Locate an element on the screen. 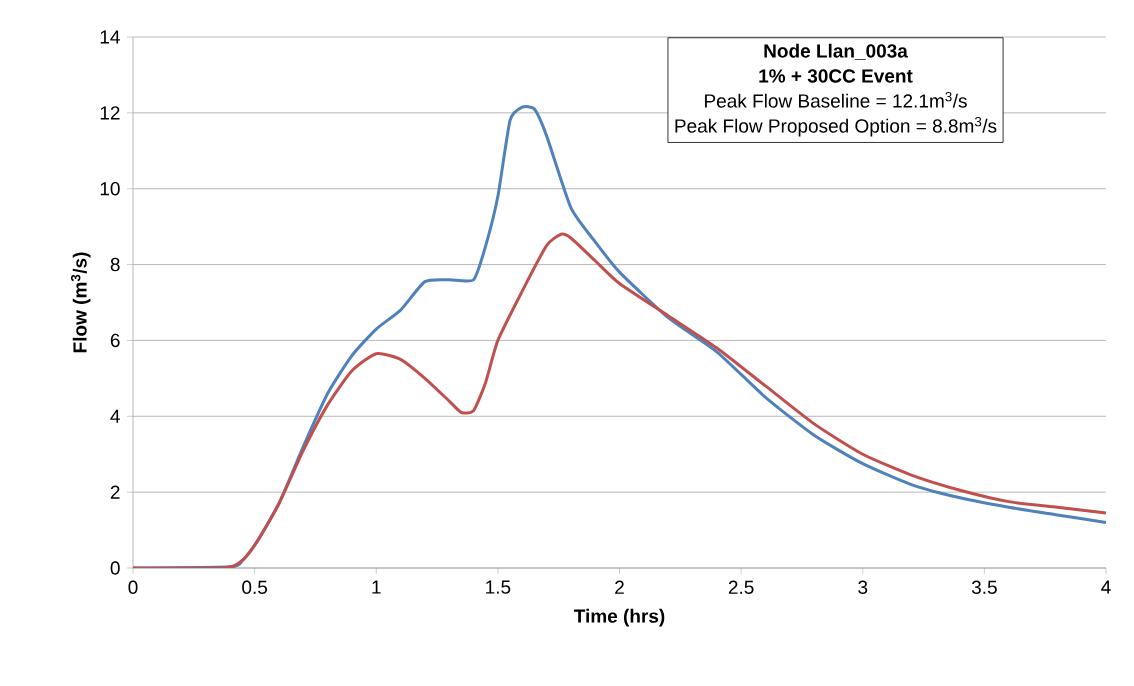 The width and height of the screenshot is (1134, 686). y-tick-label: 10 is located at coordinates (110, 188).